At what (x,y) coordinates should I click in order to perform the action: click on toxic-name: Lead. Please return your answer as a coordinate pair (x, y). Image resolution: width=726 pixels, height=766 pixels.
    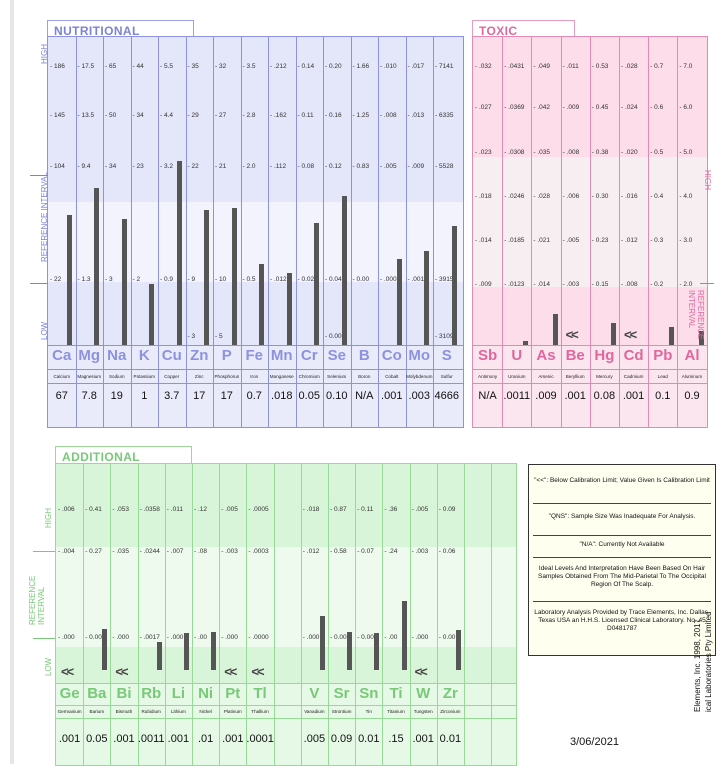
    Looking at the image, I should click on (662, 376).